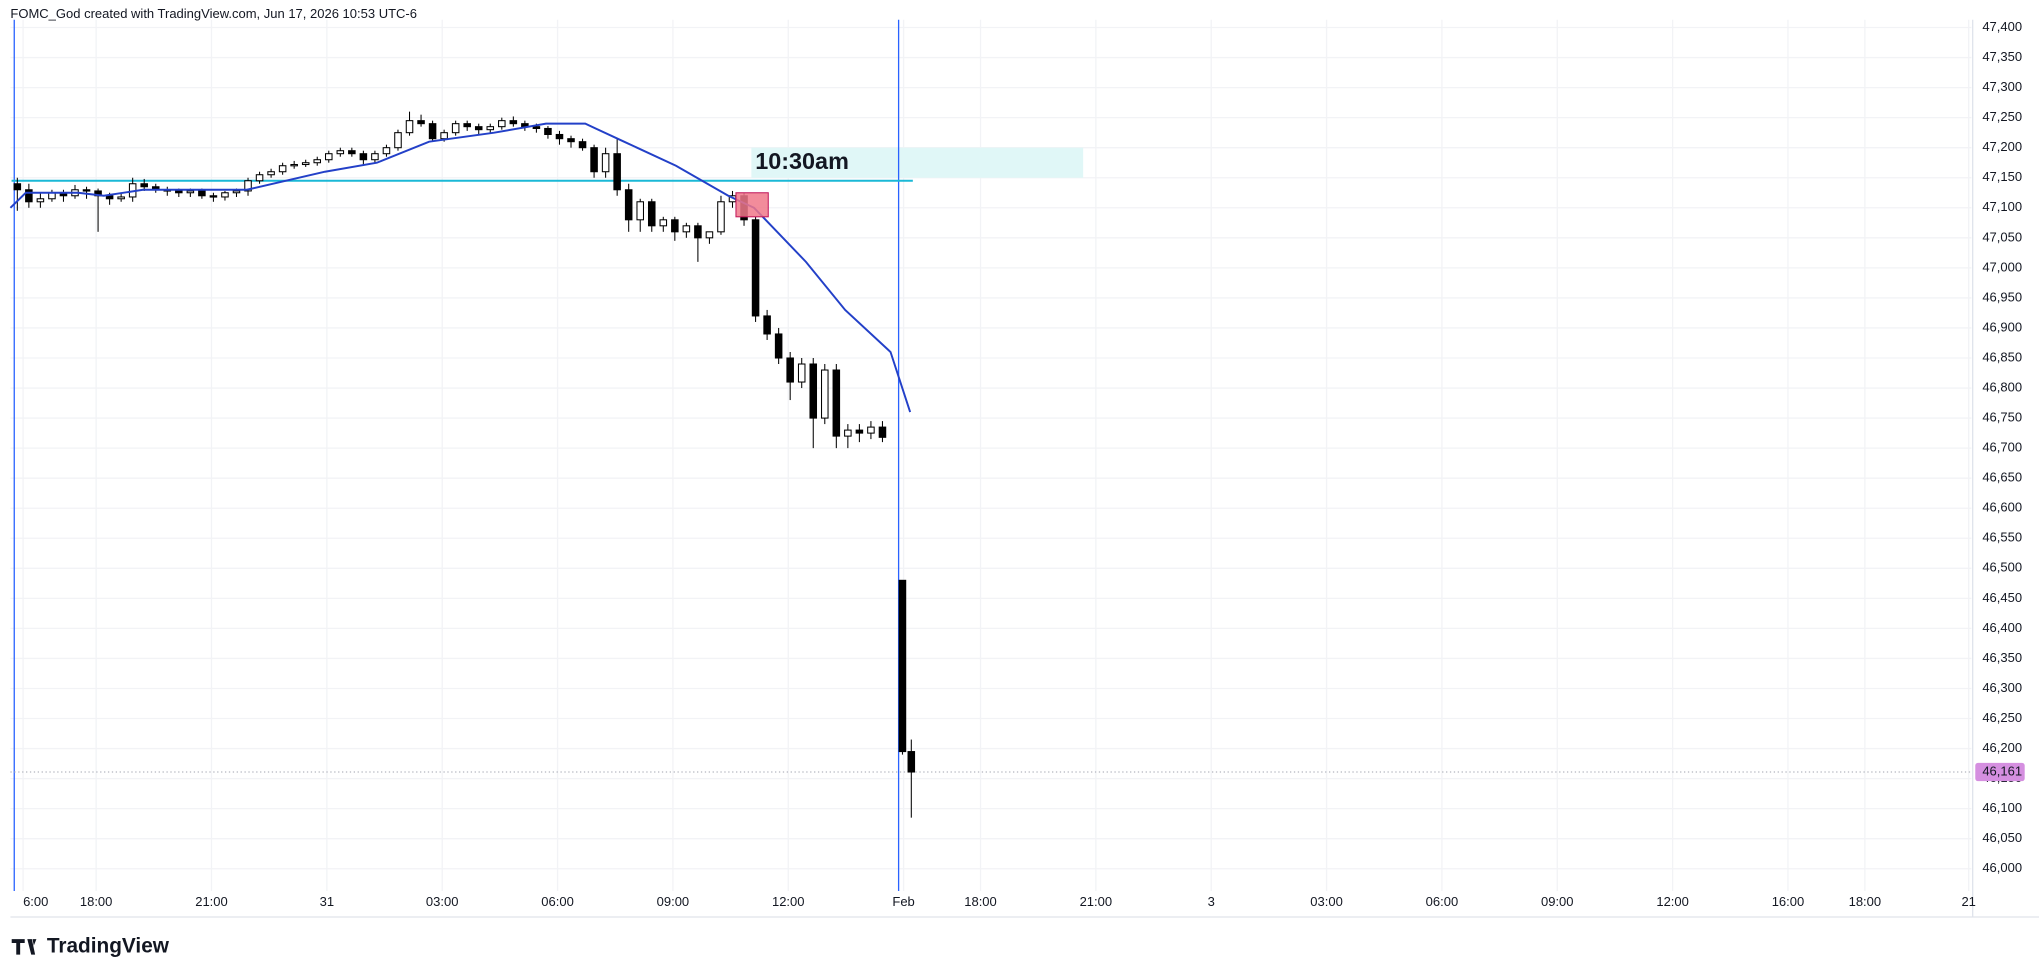 This screenshot has width=2039, height=977. What do you see at coordinates (460, 267) in the screenshot?
I see `ema-line` at bounding box center [460, 267].